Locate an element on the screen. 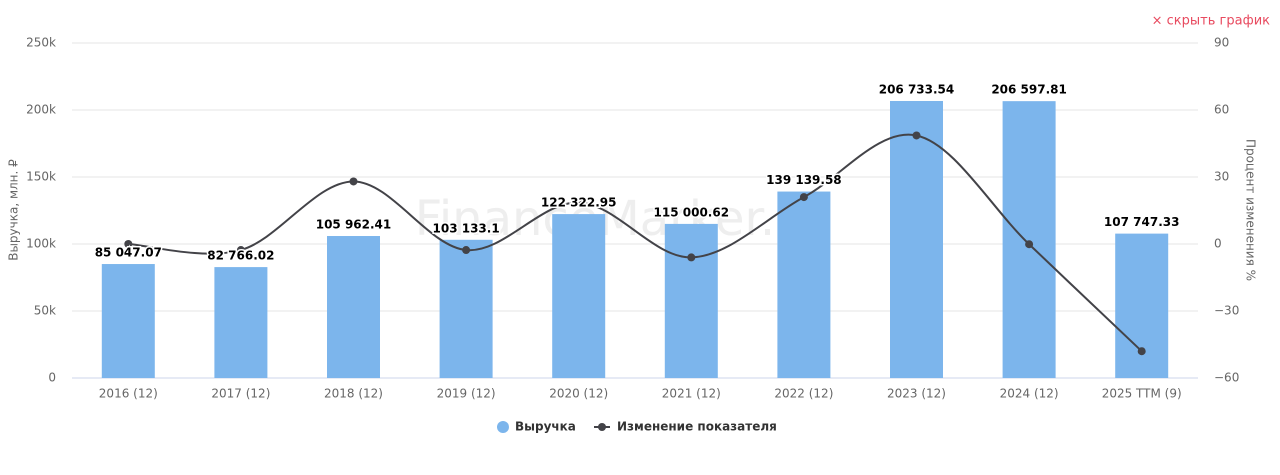  data-label: 122 322.95 is located at coordinates (579, 203).